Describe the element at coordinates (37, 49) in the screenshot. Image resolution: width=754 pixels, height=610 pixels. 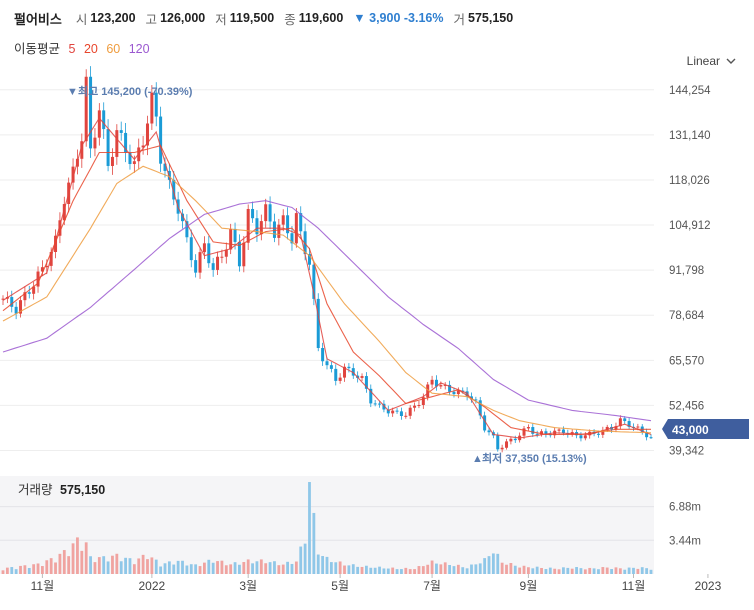
I see `ma-legend-title: 이동평균` at that location.